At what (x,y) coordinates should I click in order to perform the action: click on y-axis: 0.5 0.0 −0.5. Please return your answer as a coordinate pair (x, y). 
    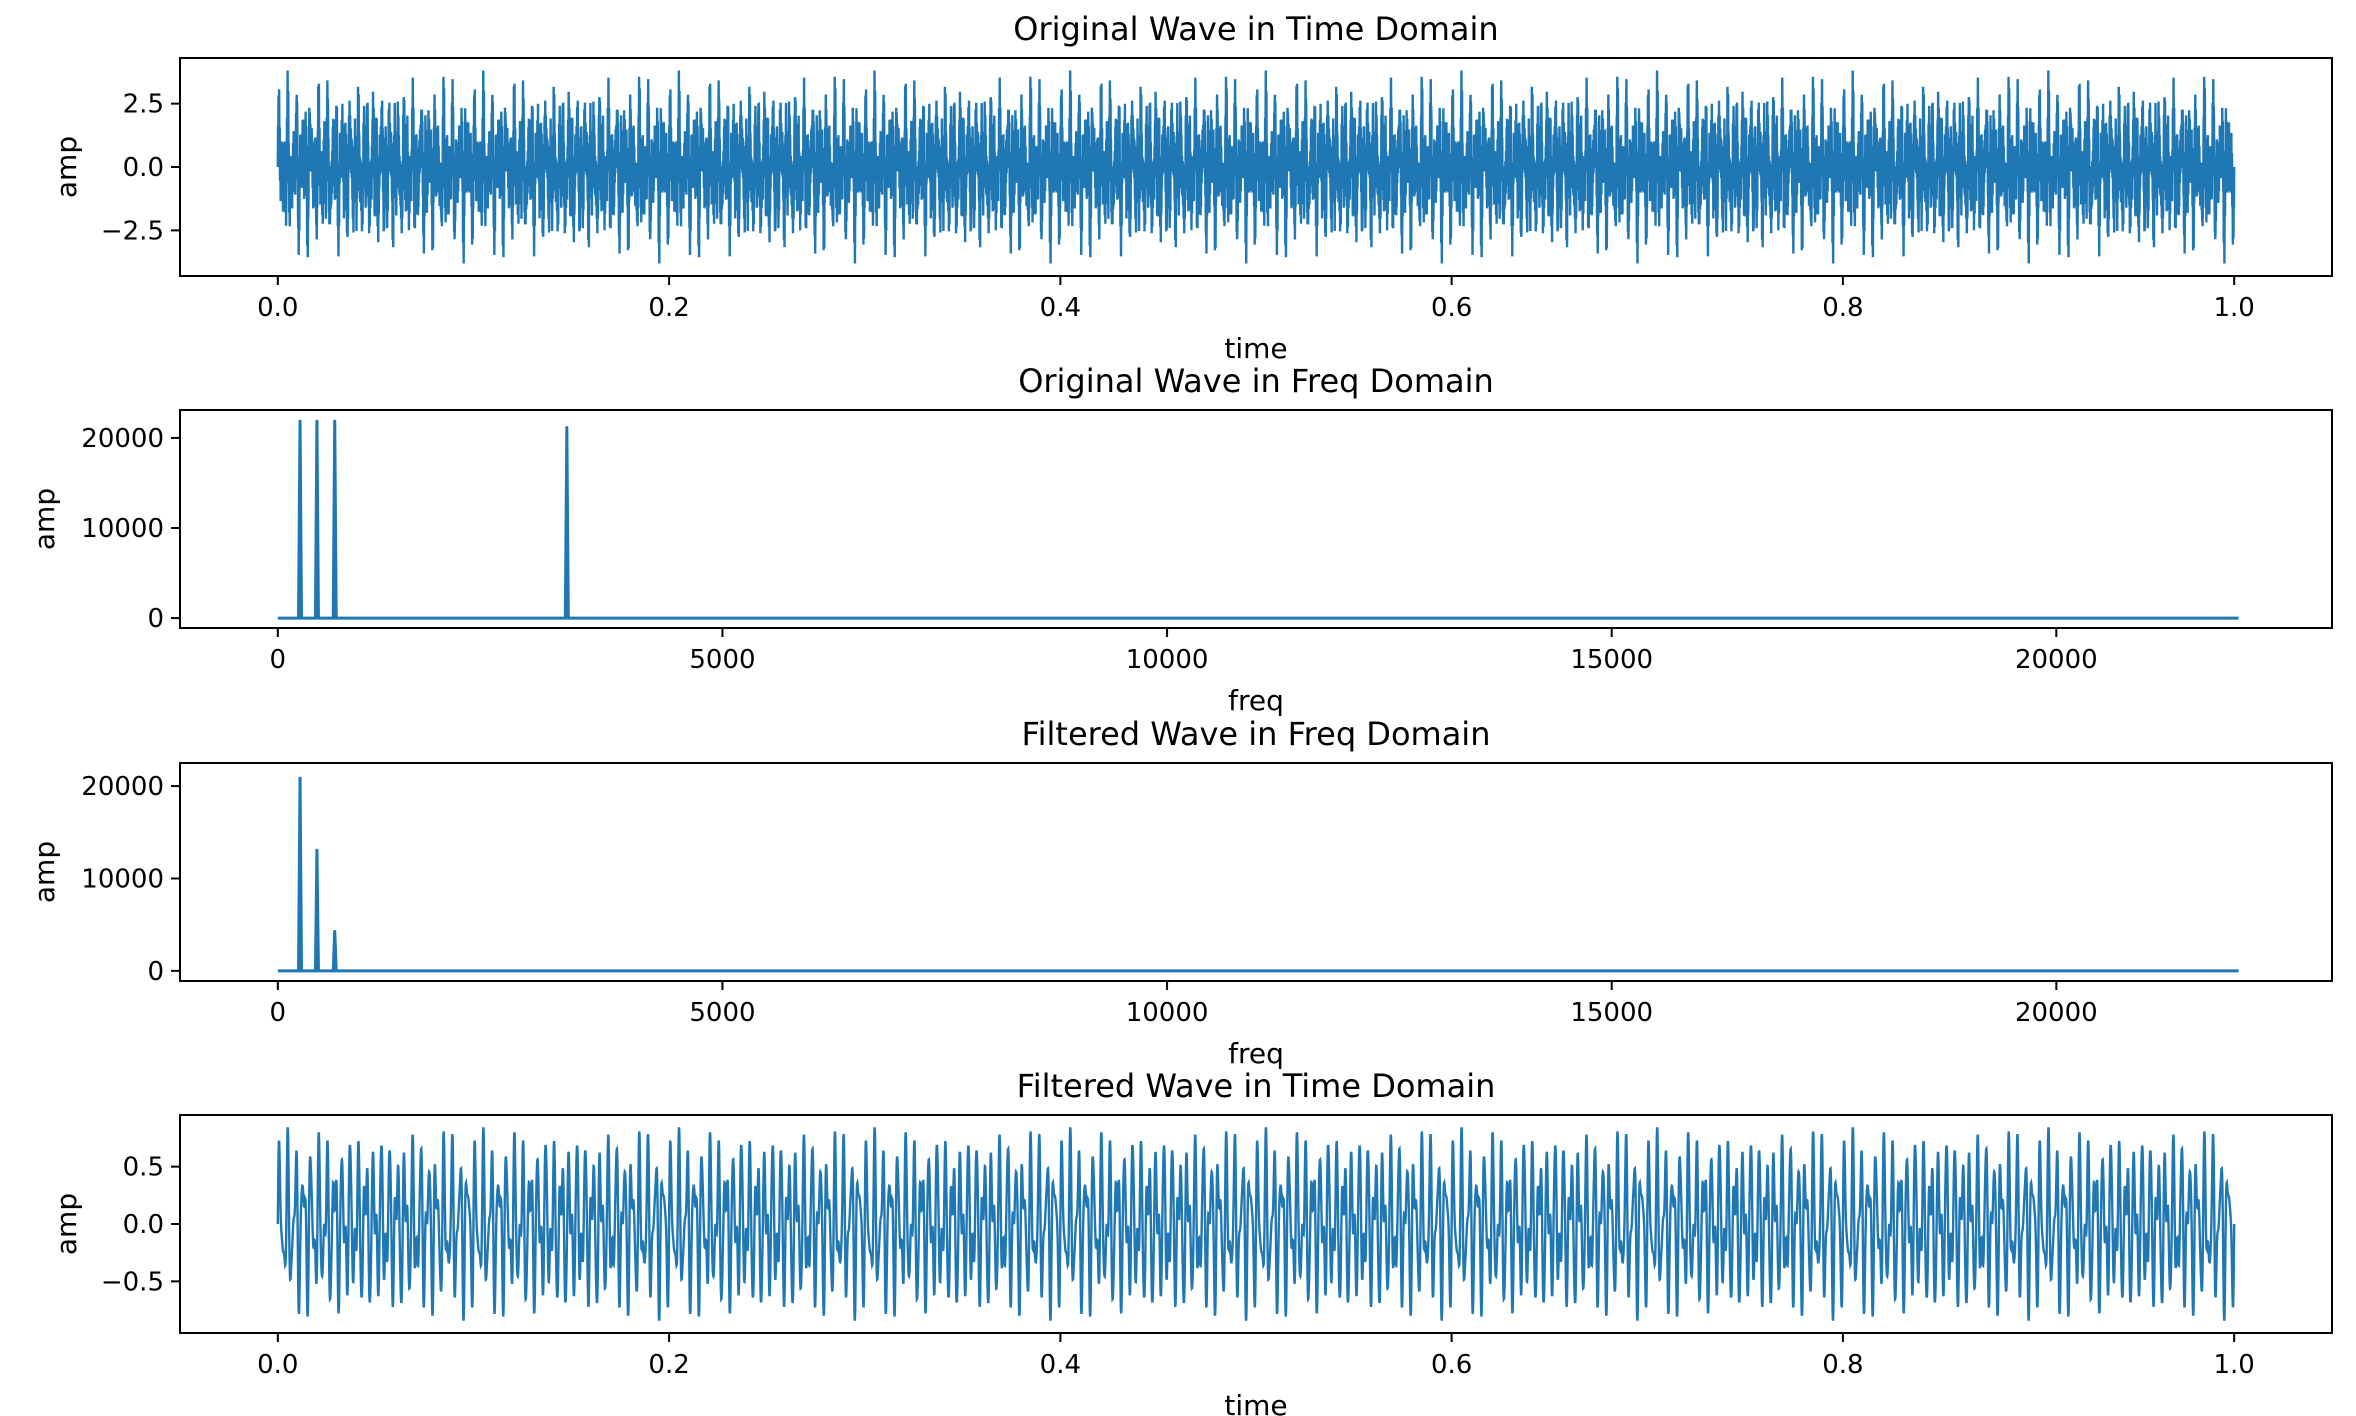
    Looking at the image, I should click on (140, 1225).